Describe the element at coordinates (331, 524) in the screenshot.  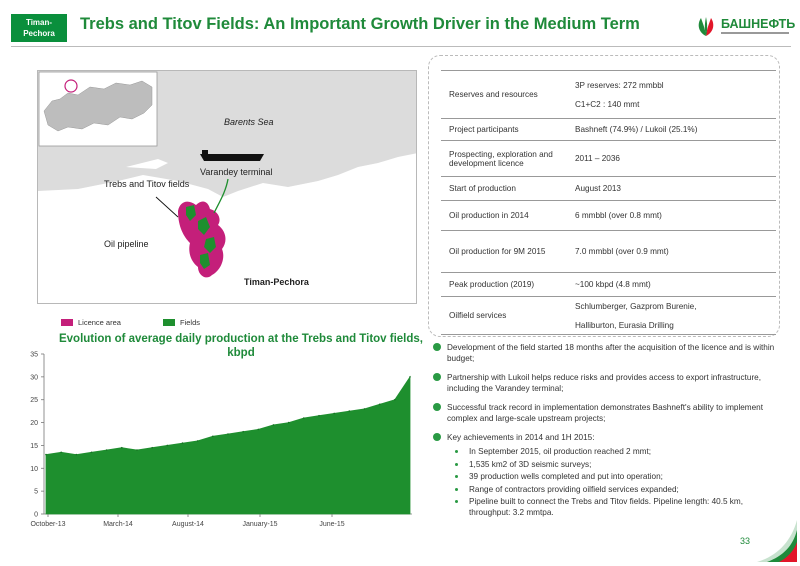
I see `x-tick-label: June-15` at that location.